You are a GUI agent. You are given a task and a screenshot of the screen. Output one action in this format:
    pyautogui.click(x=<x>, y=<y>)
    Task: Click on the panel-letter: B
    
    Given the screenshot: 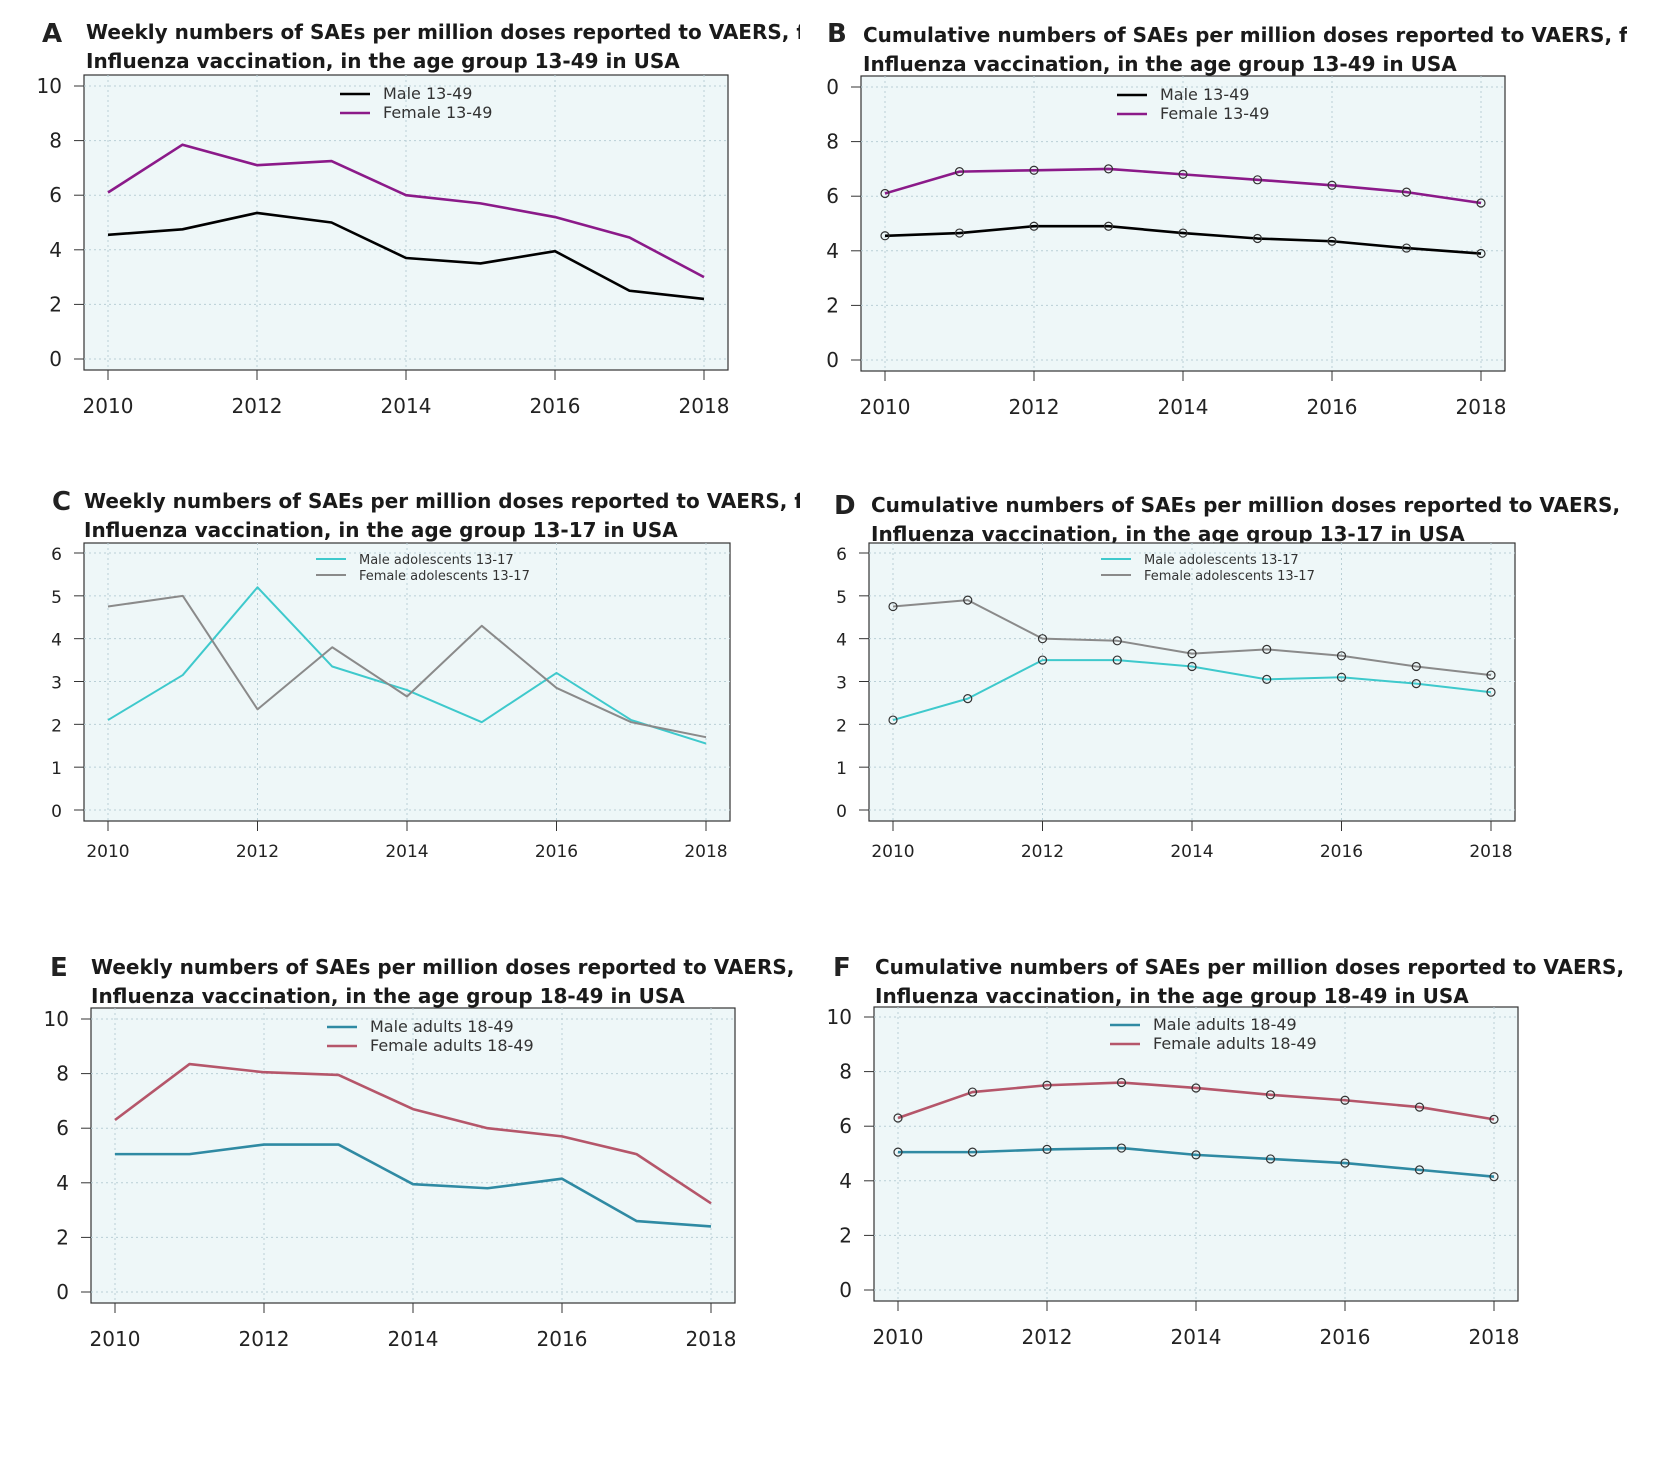 What is the action you would take?
    pyautogui.click(x=837, y=34)
    